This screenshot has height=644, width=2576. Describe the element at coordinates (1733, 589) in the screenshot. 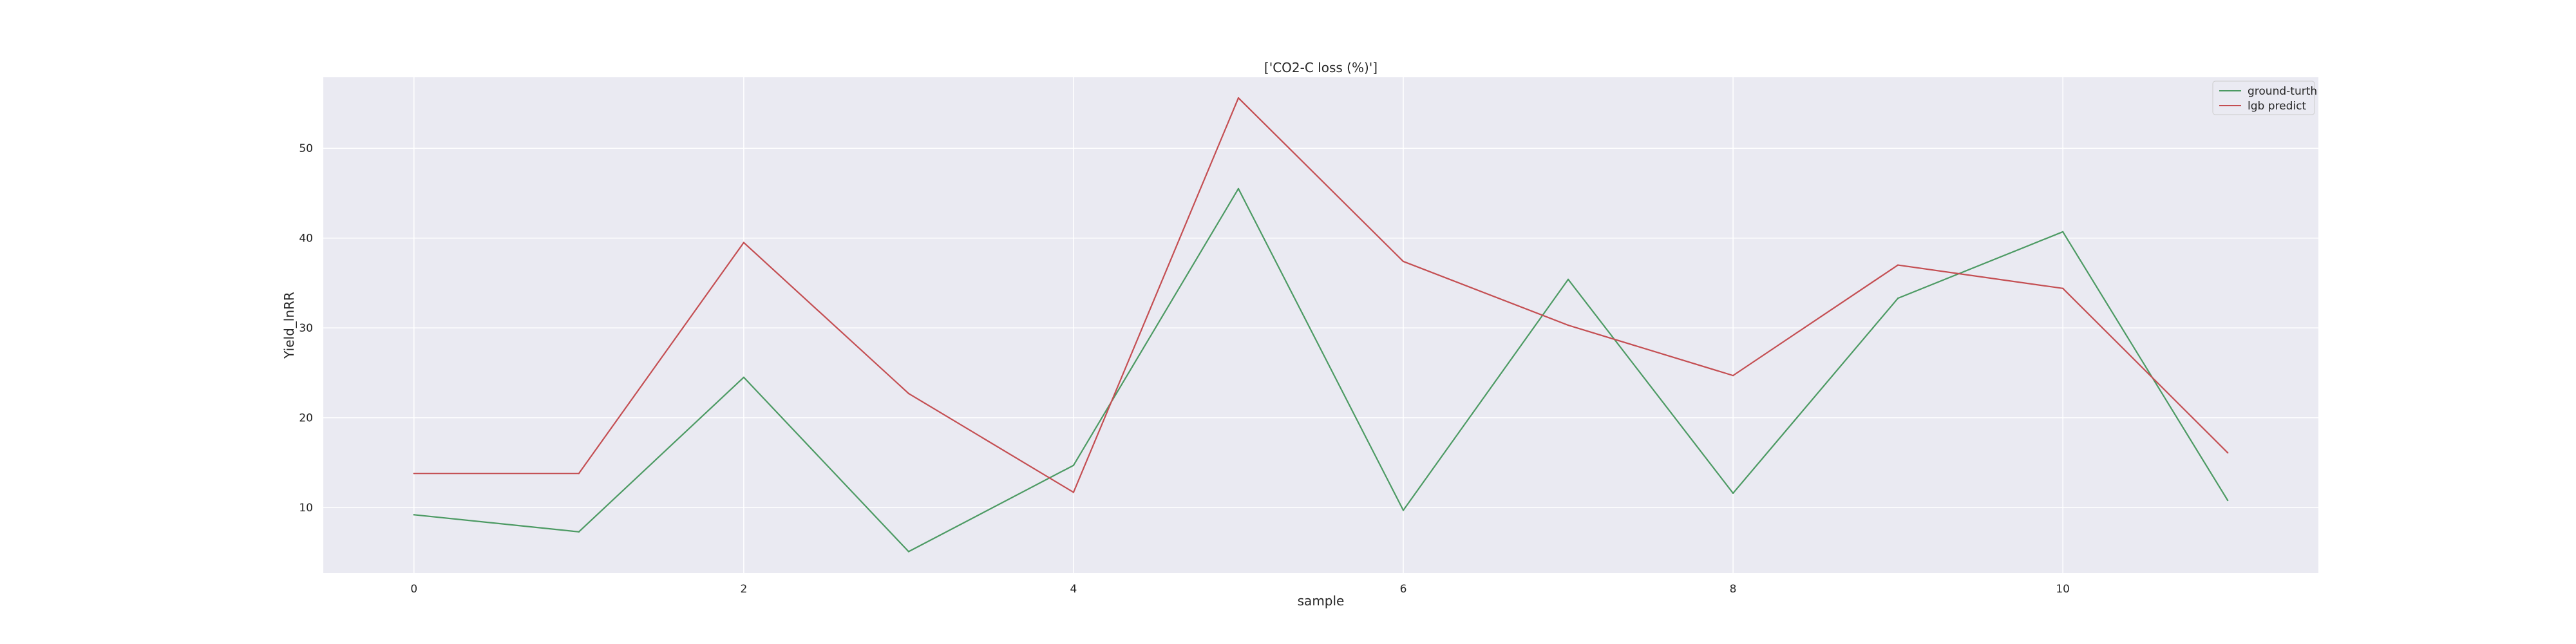

I see `x-tick-label: 8` at that location.